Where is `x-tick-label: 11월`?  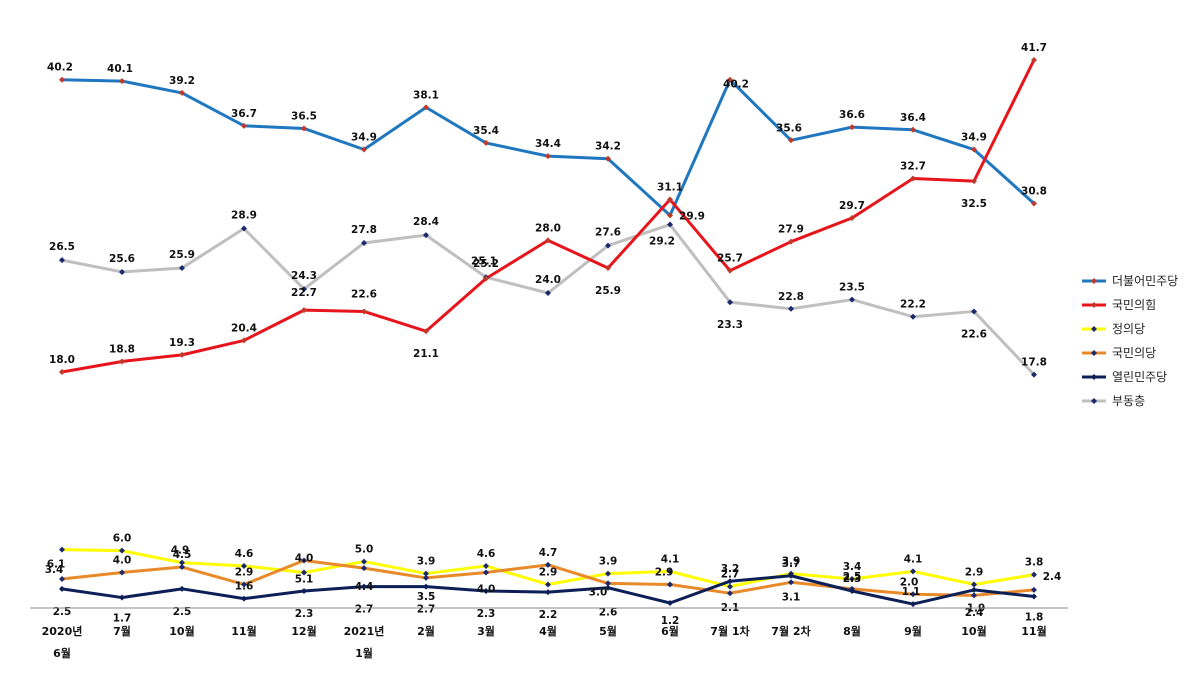
x-tick-label: 11월 is located at coordinates (243, 631).